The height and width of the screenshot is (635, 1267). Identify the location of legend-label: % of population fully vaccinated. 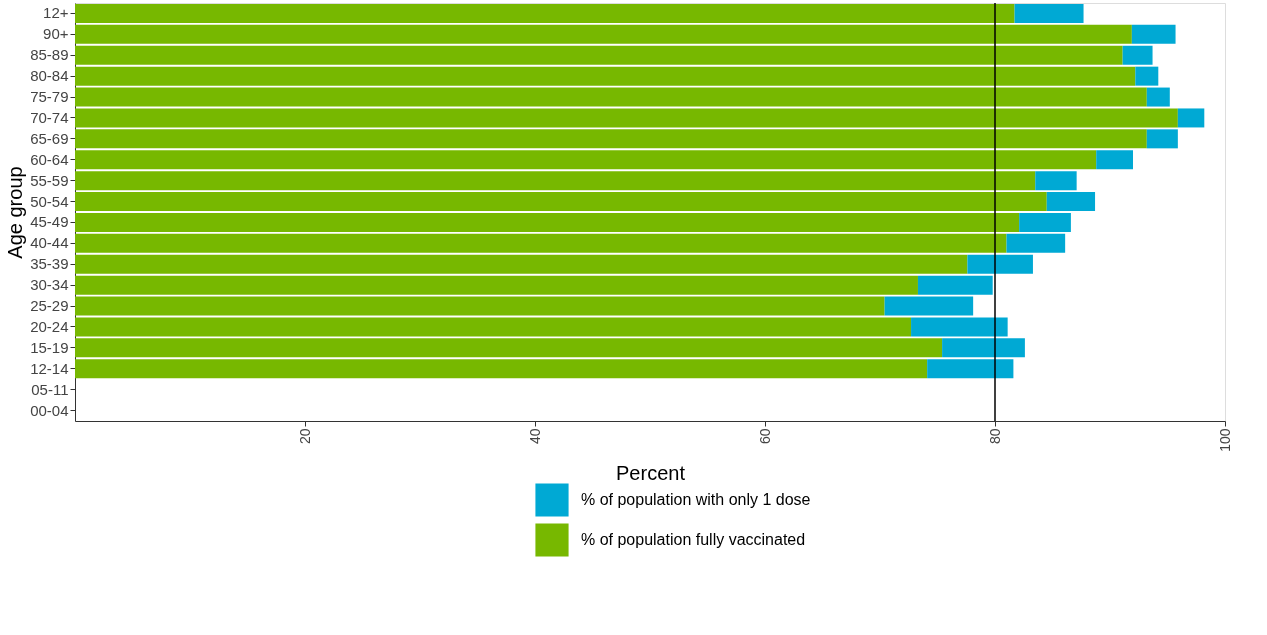
(693, 539).